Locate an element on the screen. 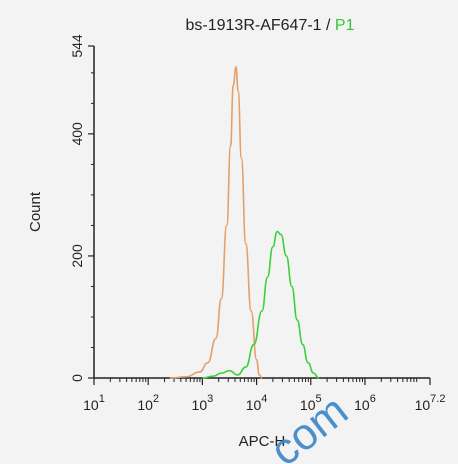 This screenshot has height=464, width=458. x-tick-label: 10⁴ is located at coordinates (257, 403).